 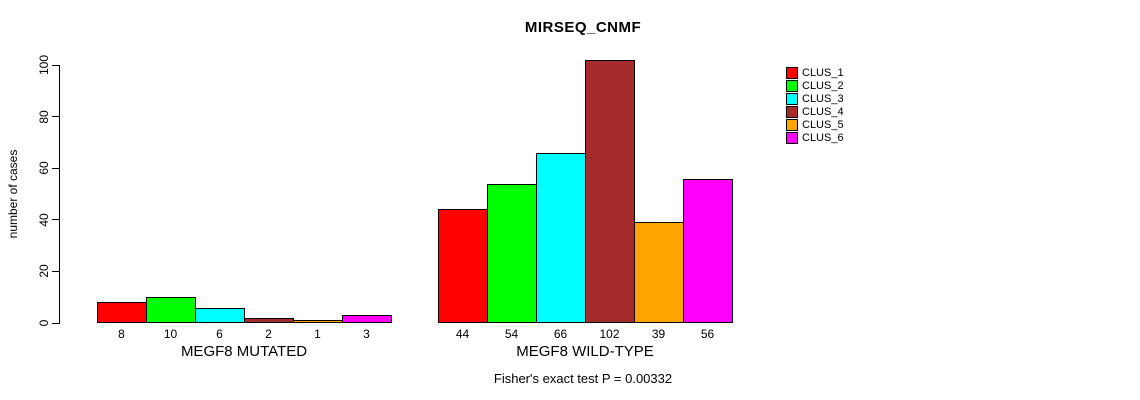 I want to click on annotation-text: Fisher's exact test P = 0.00332, so click(x=583, y=378).